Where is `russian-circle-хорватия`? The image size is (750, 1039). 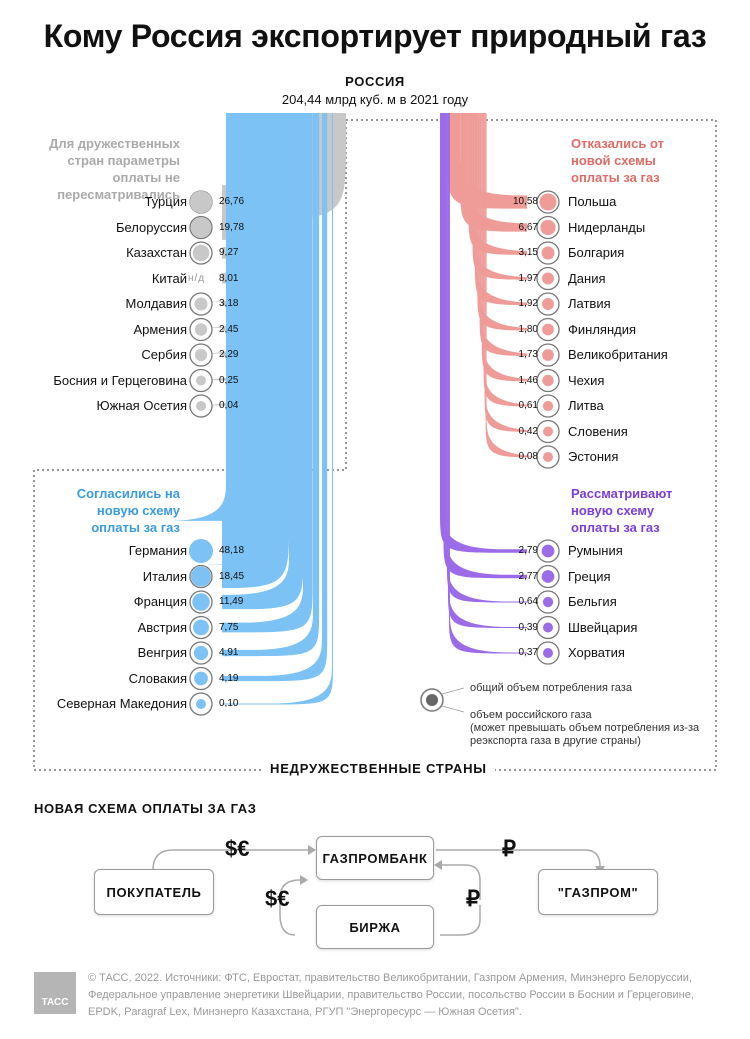 russian-circle-хорватия is located at coordinates (548, 653).